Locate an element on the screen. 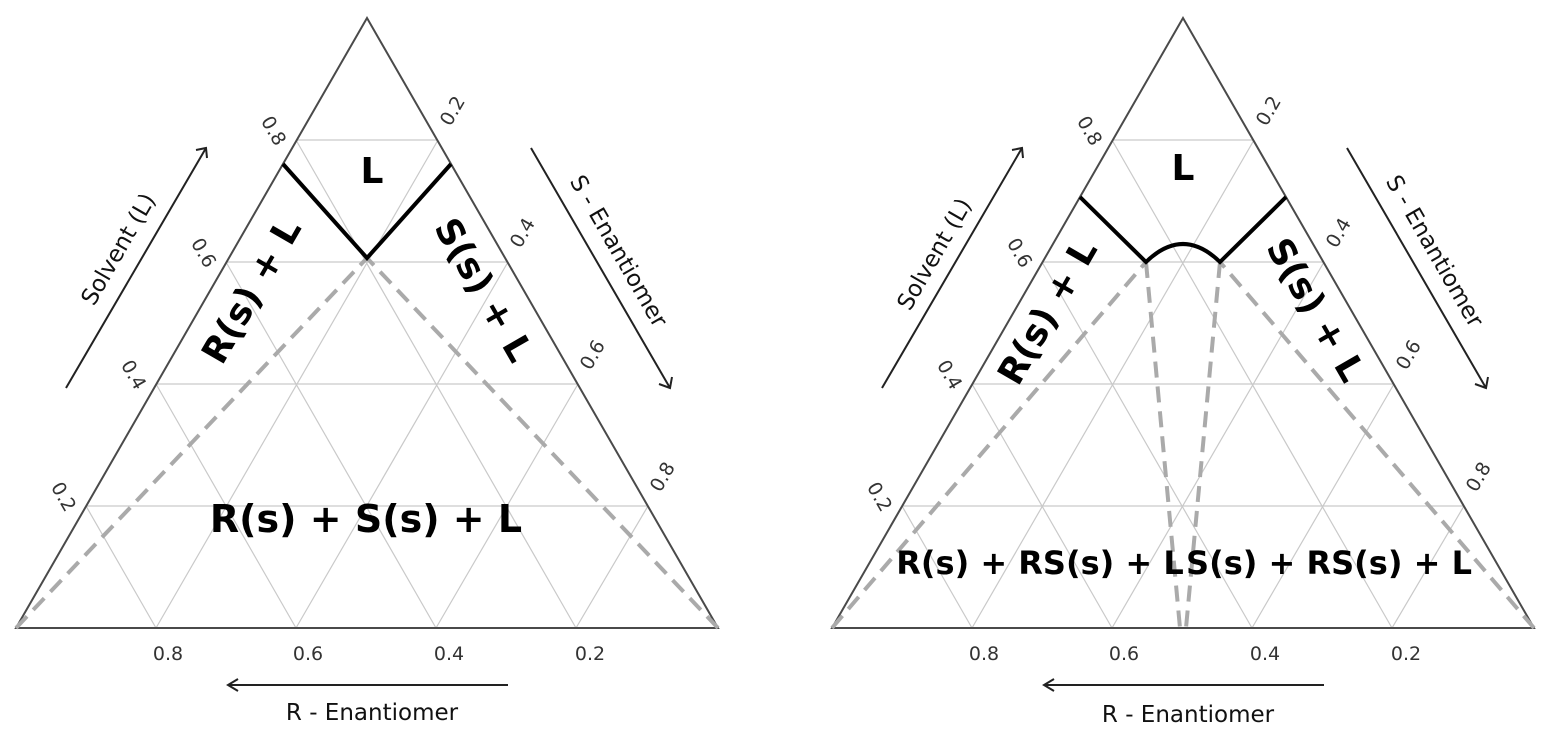 The height and width of the screenshot is (739, 1548). tie-line-racemate-right is located at coordinates (1203, 445).